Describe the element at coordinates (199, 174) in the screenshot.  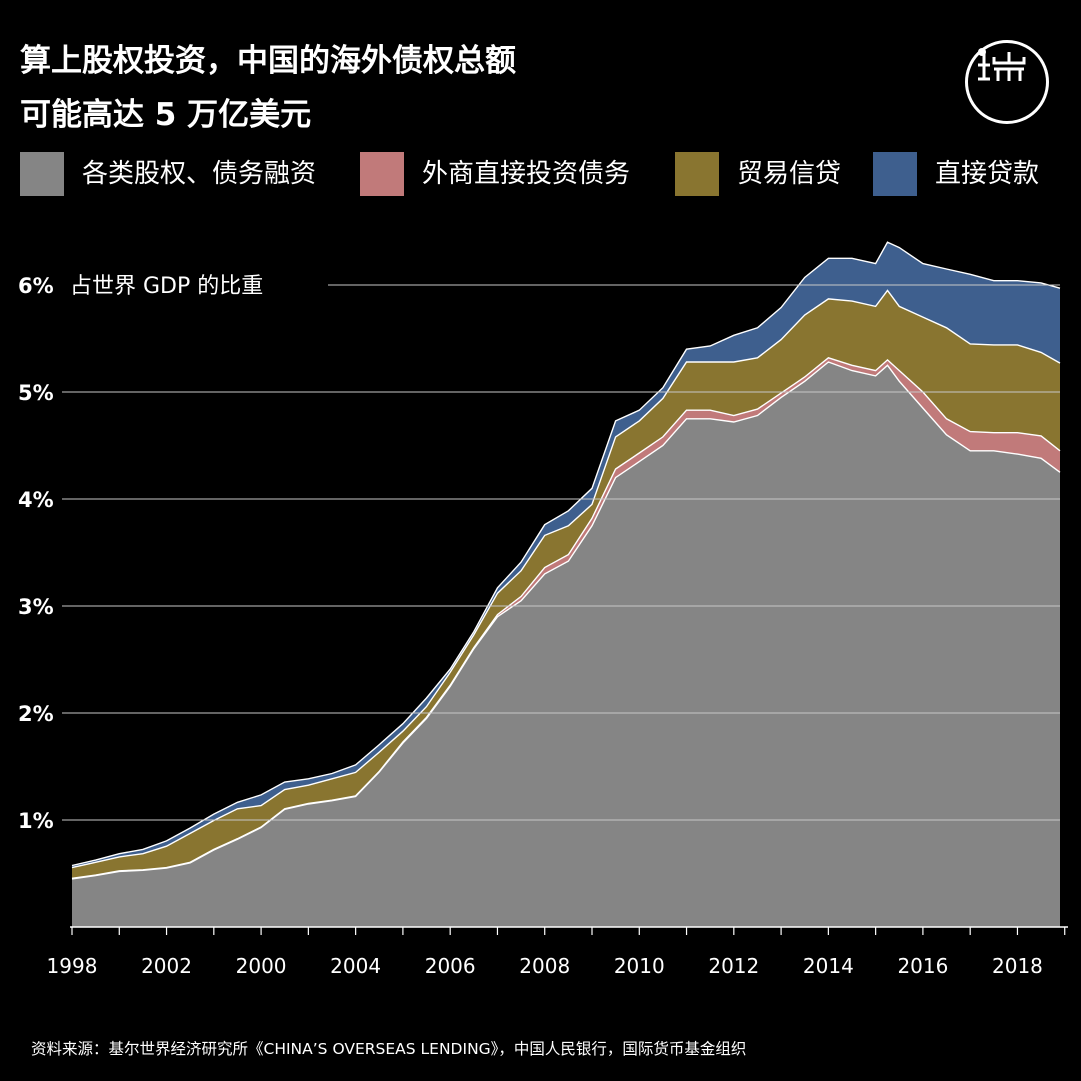
I see `legend-label-equity-debt: 各类股权、债务融资` at that location.